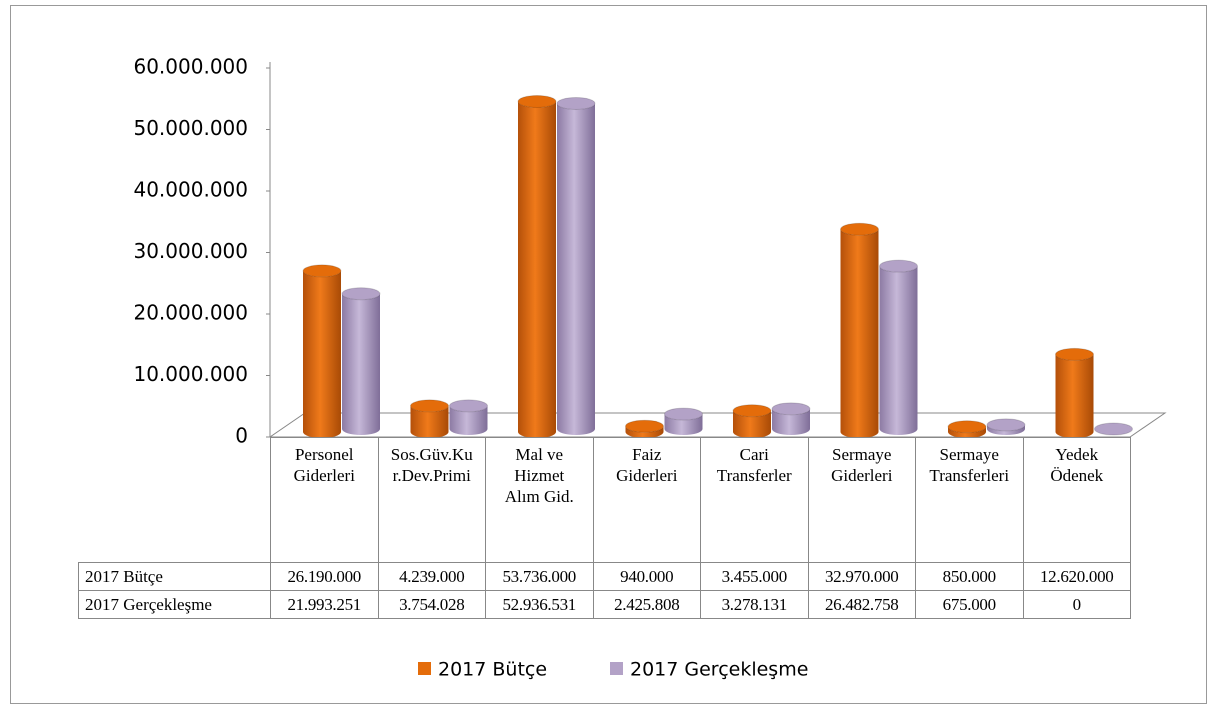  Describe the element at coordinates (1076, 500) in the screenshot. I see `category-label: Yedek Ödenek` at that location.